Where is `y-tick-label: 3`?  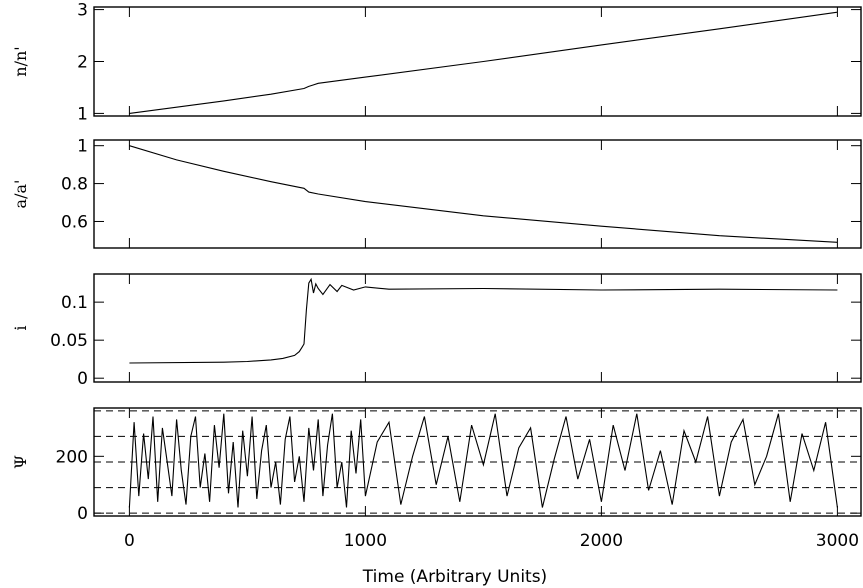 y-tick-label: 3 is located at coordinates (82, 11).